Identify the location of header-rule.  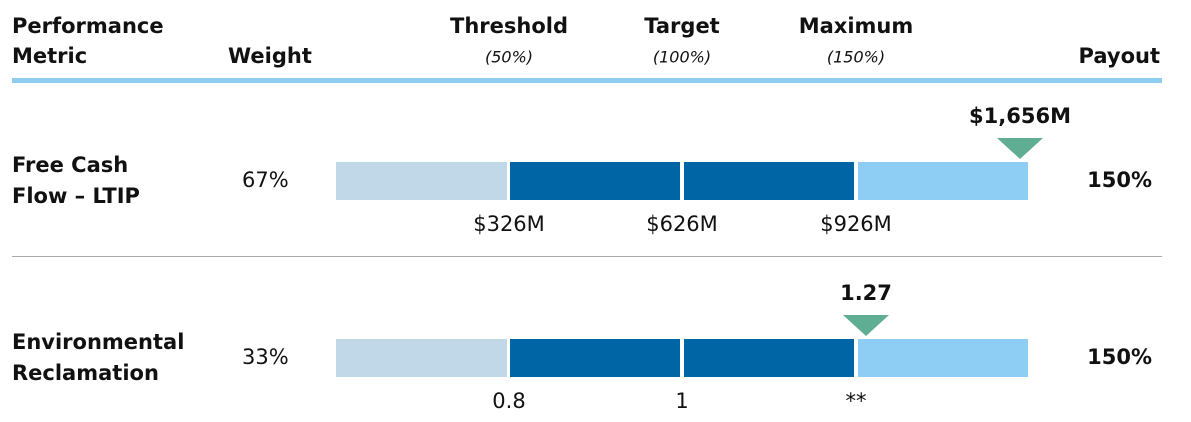
(587, 80).